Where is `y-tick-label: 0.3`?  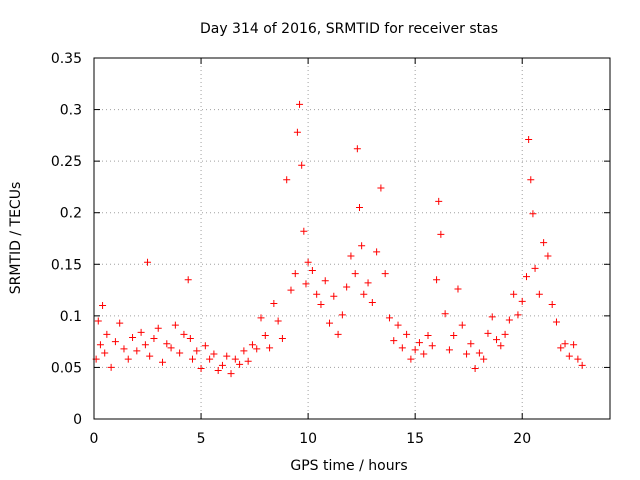
y-tick-label: 0.3 is located at coordinates (71, 111).